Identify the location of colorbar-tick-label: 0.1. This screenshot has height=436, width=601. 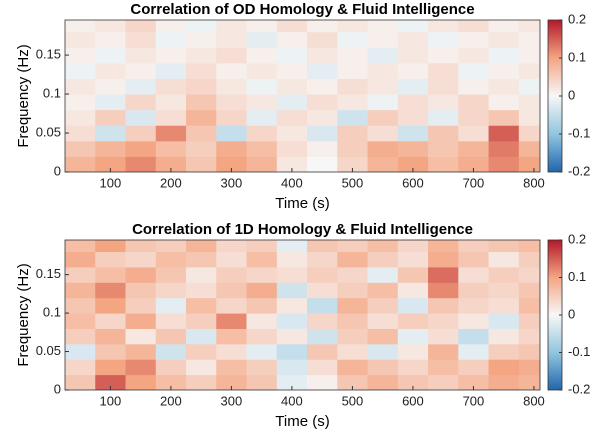
(577, 56).